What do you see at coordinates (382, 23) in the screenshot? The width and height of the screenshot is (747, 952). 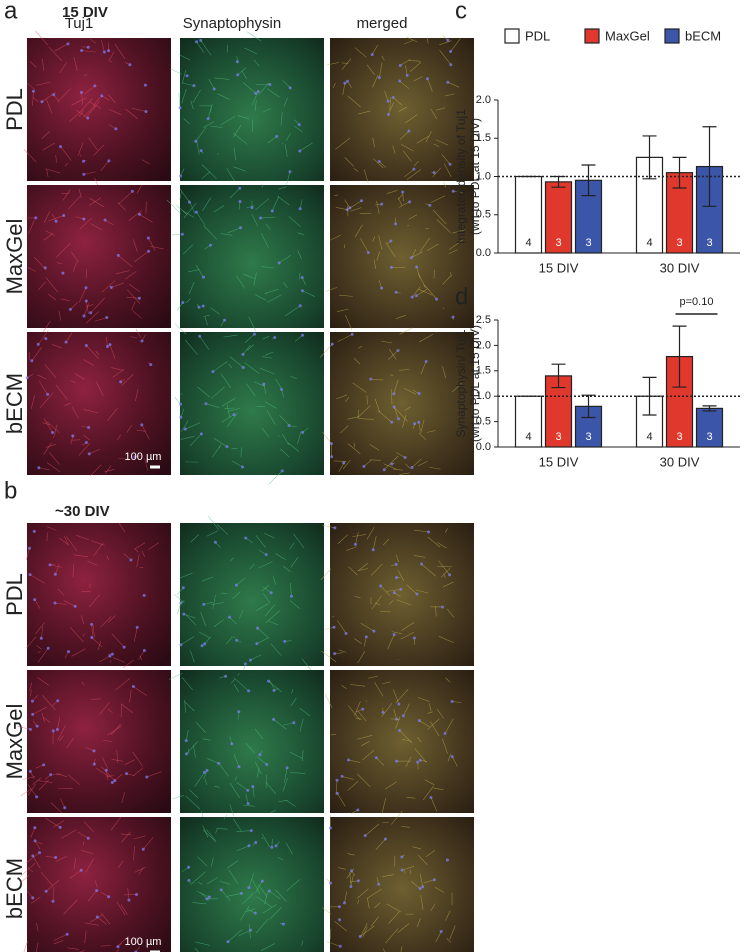 I see `column-header: merged` at bounding box center [382, 23].